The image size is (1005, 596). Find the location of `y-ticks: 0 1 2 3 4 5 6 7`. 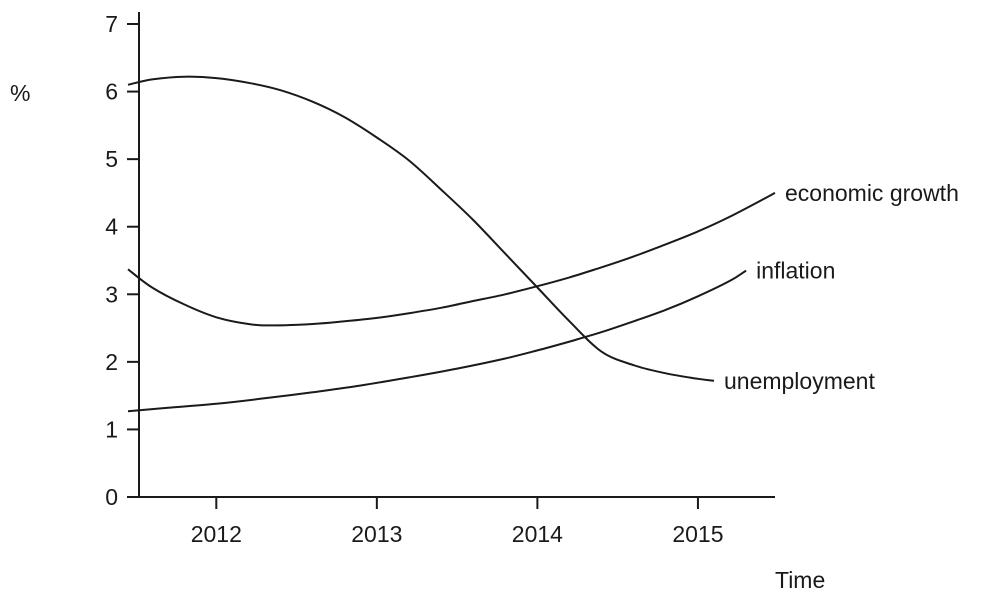

y-ticks: 0 1 2 3 4 5 6 7 is located at coordinates (122, 260).